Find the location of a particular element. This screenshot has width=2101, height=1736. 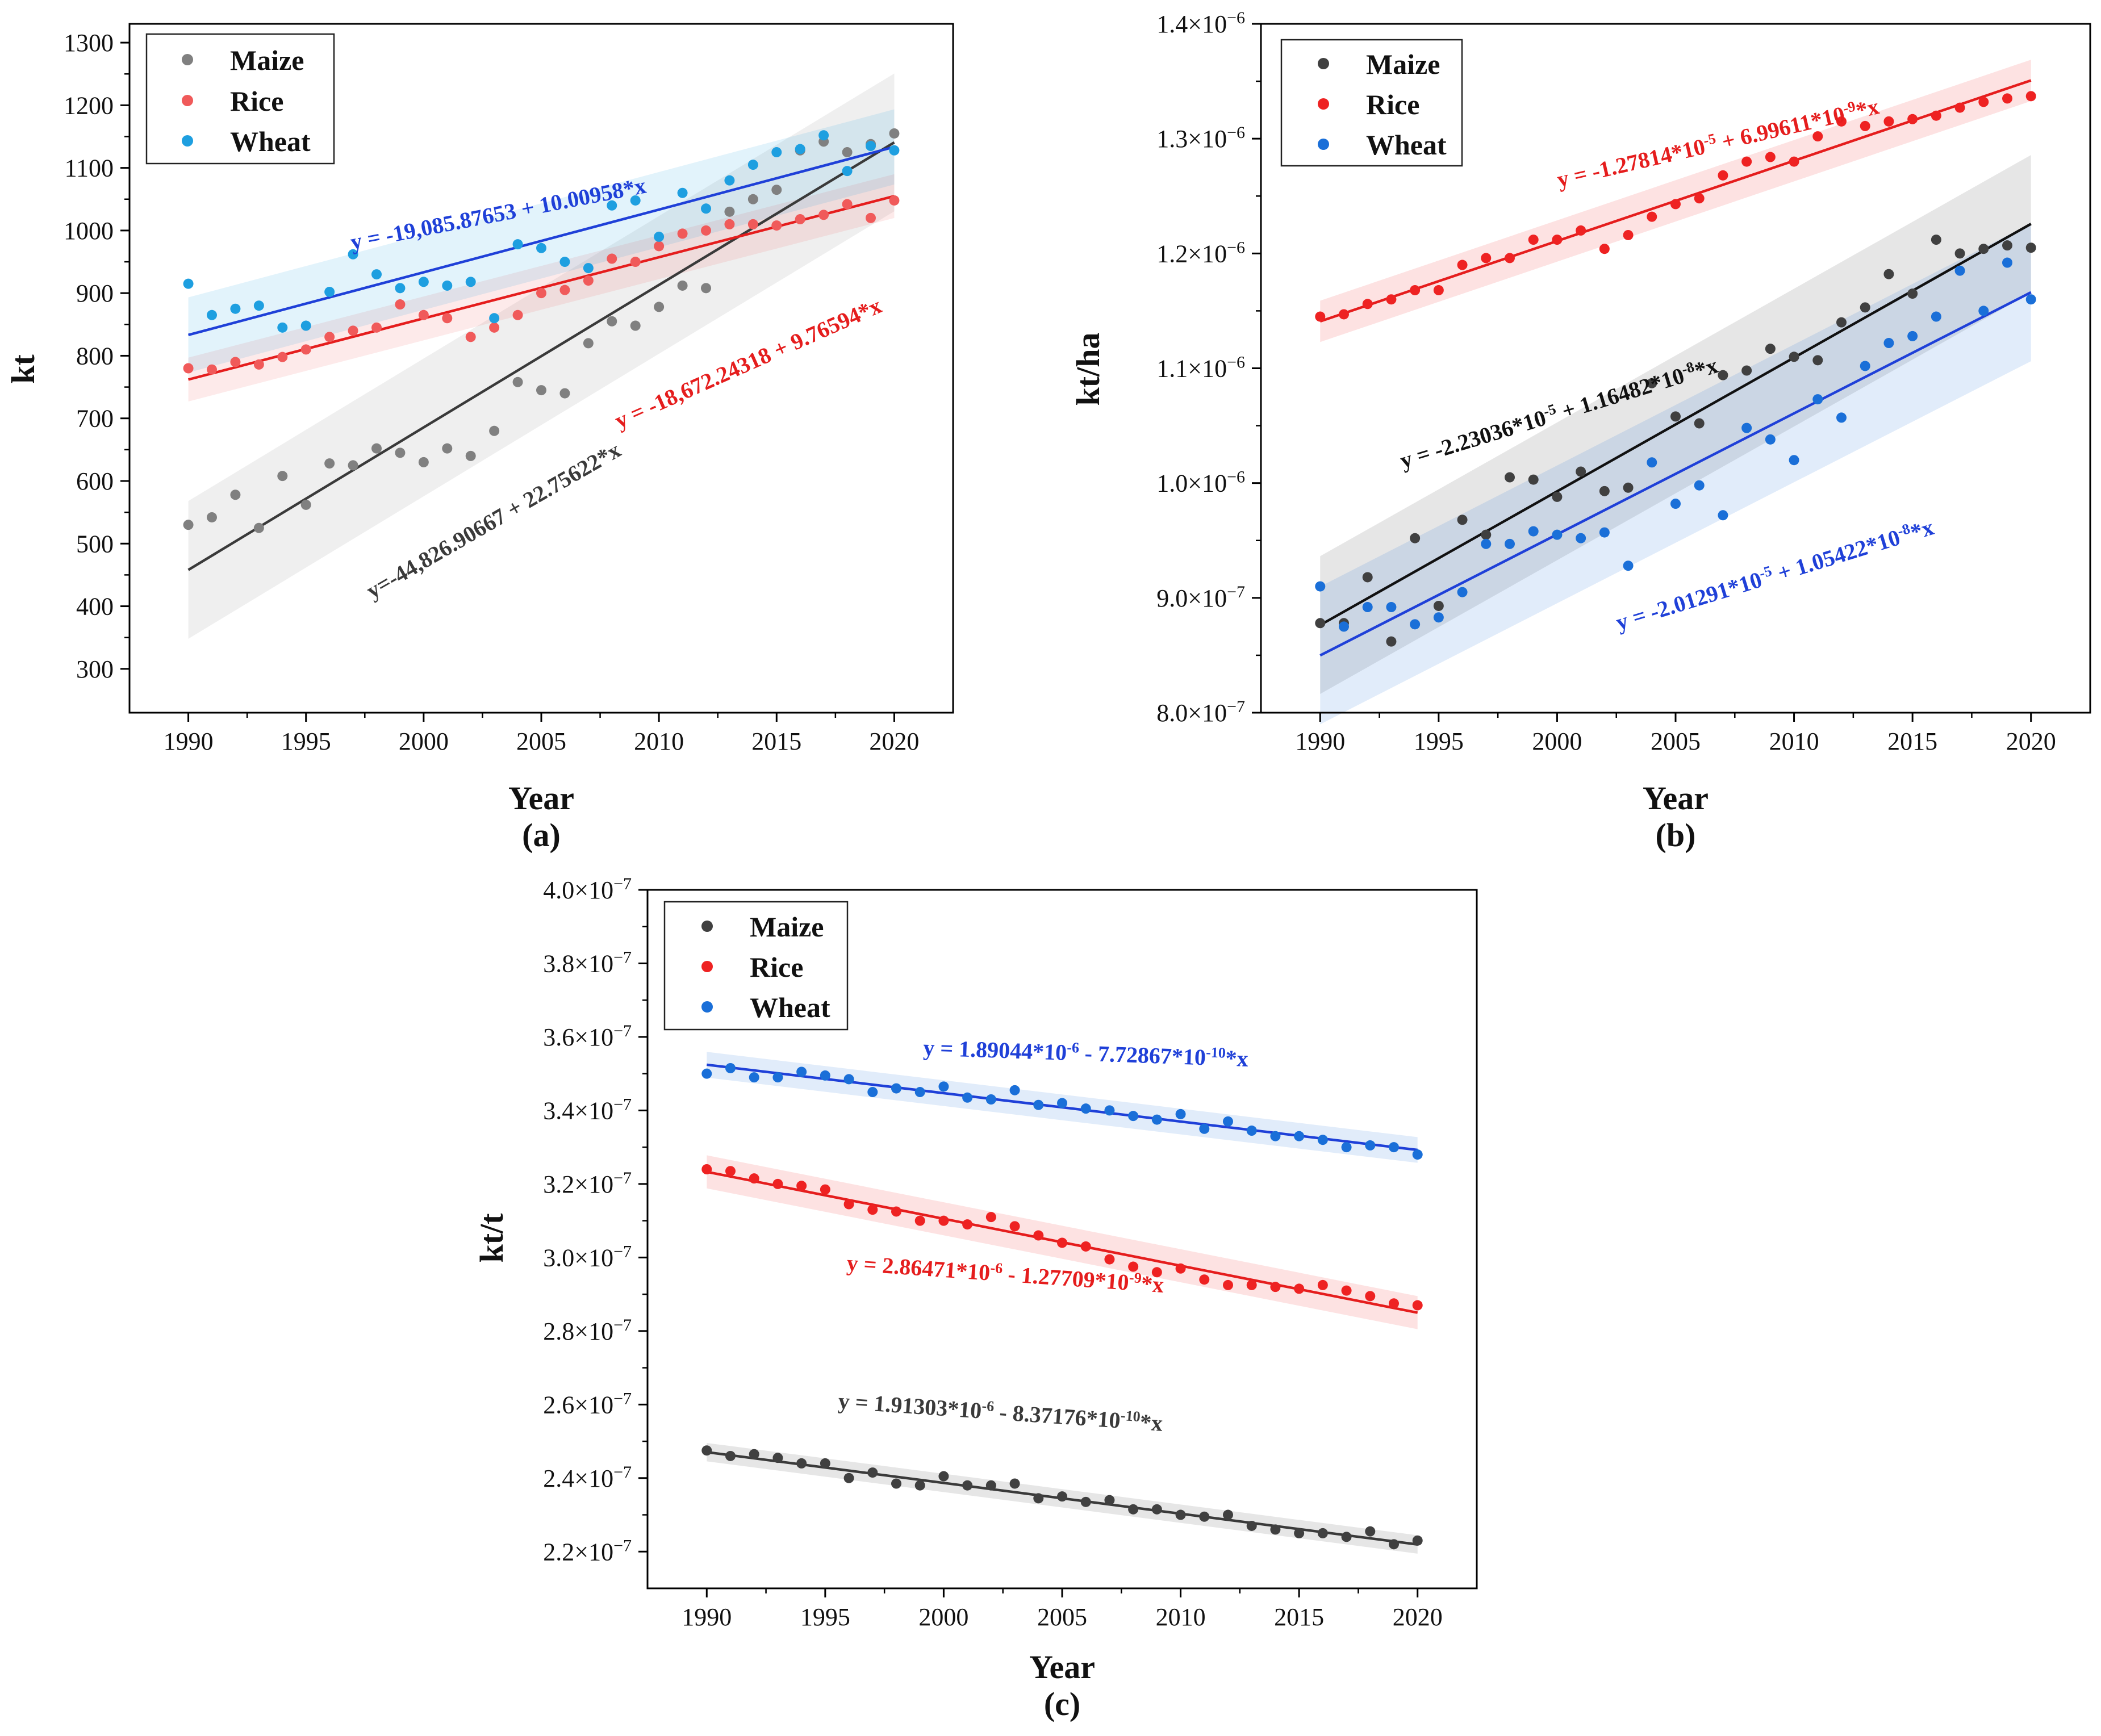

point-rice-1995 is located at coordinates (1438, 290).